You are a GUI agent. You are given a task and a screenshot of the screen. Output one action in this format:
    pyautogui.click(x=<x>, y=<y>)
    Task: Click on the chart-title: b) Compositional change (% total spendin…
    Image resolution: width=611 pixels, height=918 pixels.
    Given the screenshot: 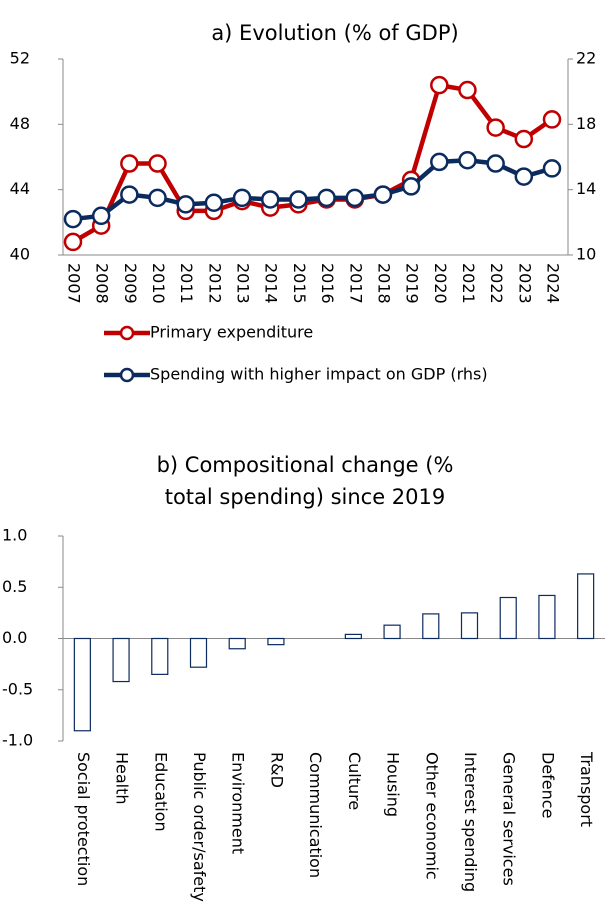 What is the action you would take?
    pyautogui.click(x=305, y=481)
    